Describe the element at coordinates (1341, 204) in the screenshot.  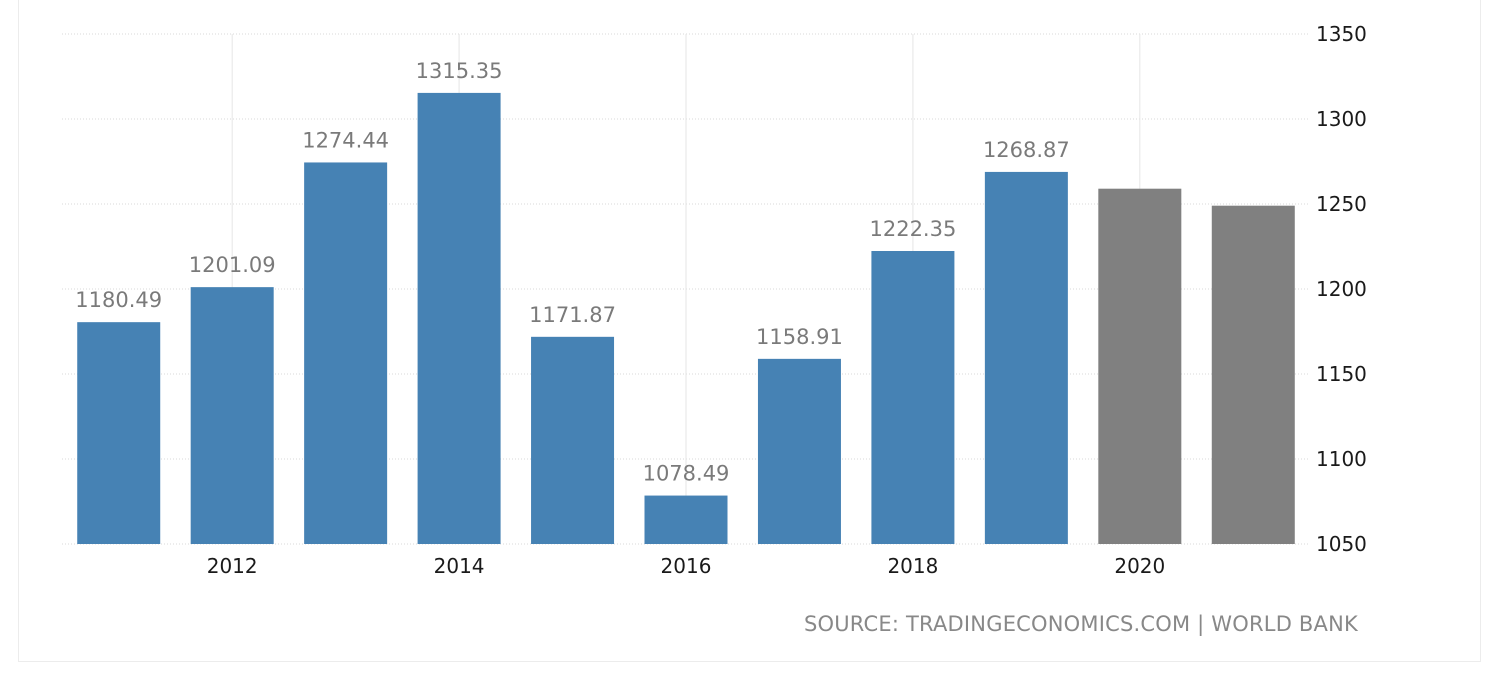
I see `y-tick-label: 1250` at that location.